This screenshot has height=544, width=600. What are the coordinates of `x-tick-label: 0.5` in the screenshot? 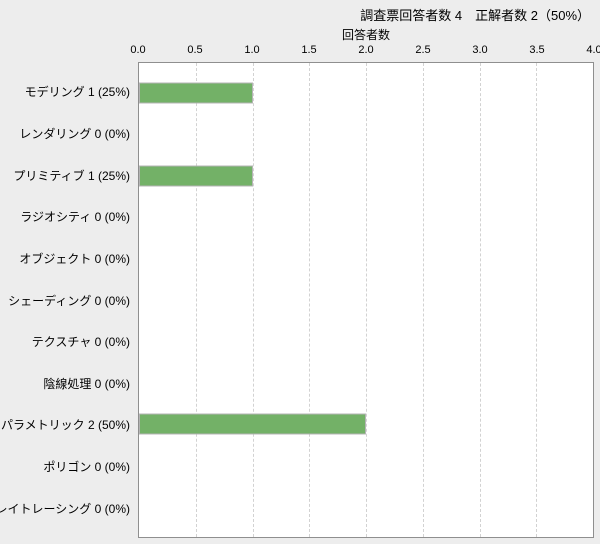 It's located at (195, 50).